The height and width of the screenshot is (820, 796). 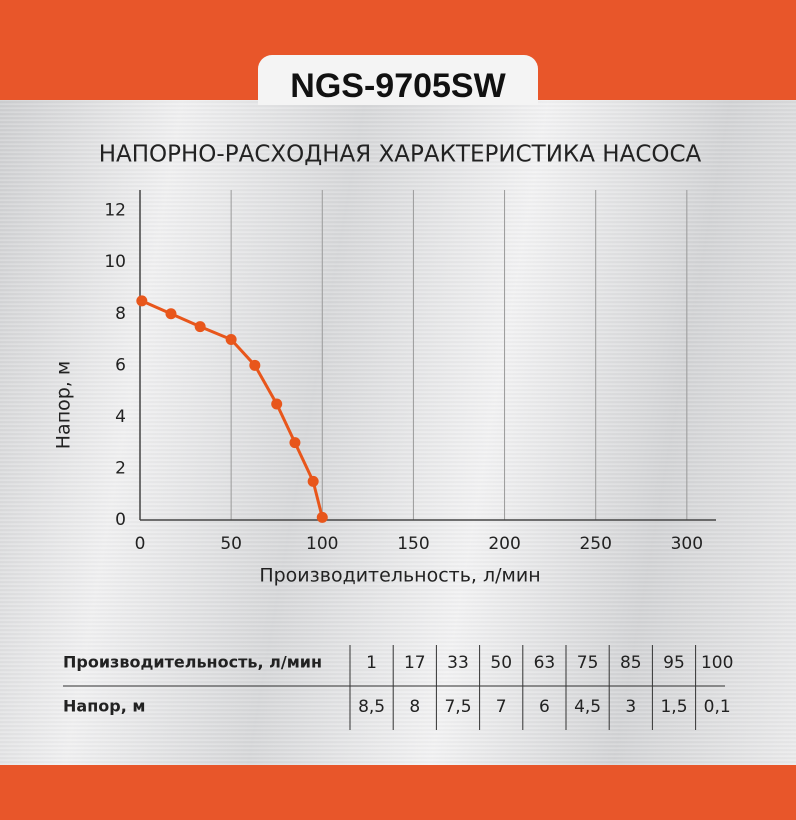 What do you see at coordinates (458, 663) in the screenshot?
I see `table-cell: 33` at bounding box center [458, 663].